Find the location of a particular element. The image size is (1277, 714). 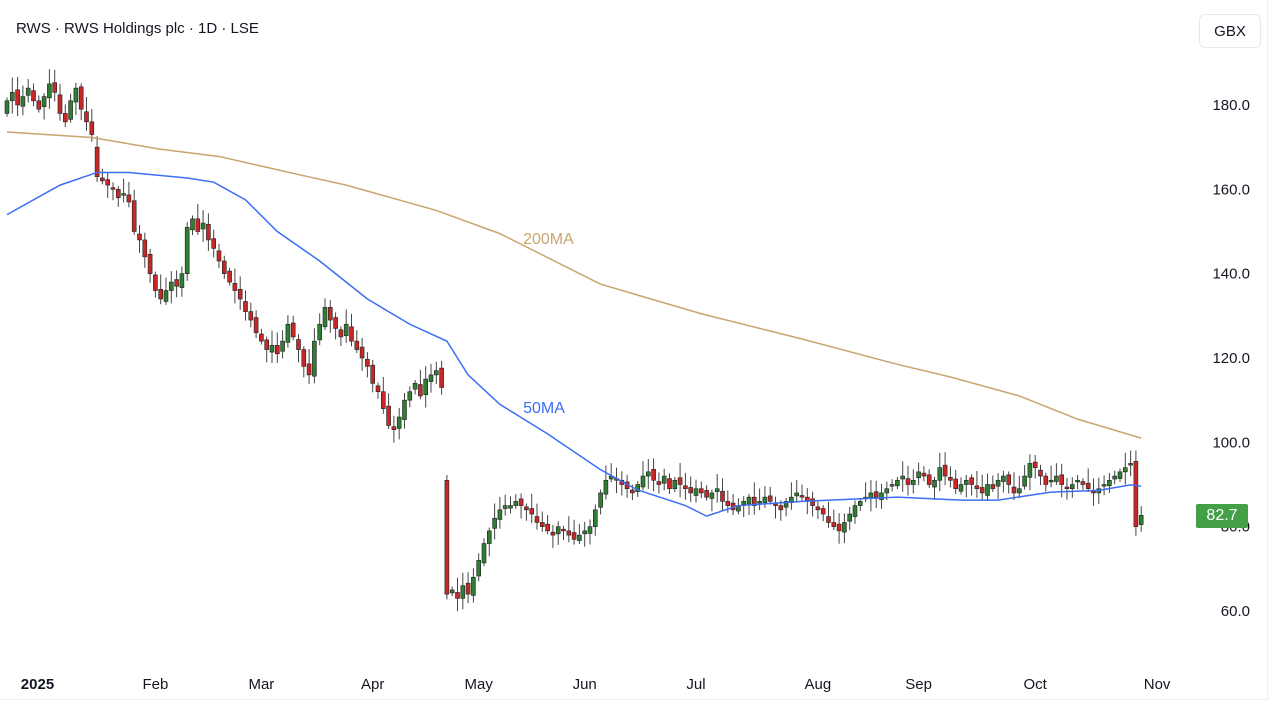

y-tick-label: 60.0 is located at coordinates (1235, 611).